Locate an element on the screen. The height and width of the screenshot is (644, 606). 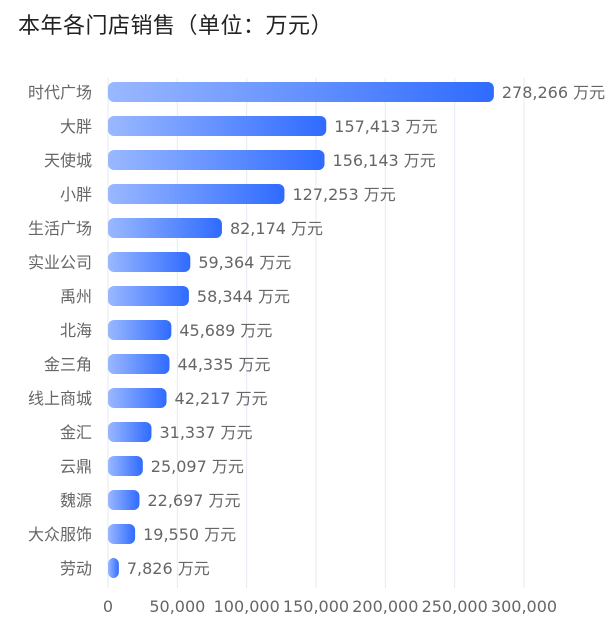
value-label: 156,143 万元 is located at coordinates (384, 160).